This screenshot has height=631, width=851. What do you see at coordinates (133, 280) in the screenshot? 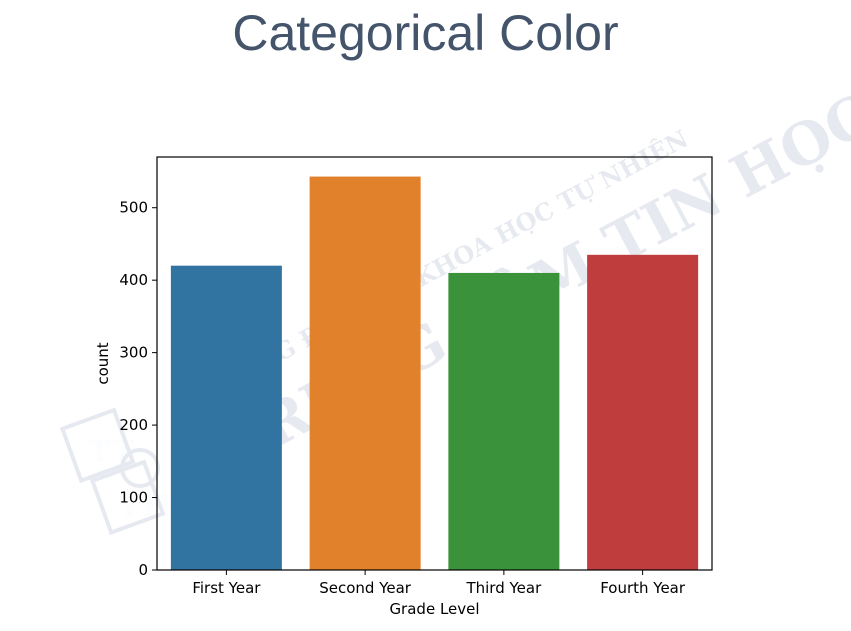
I see `y-tick-label: 400` at bounding box center [133, 280].